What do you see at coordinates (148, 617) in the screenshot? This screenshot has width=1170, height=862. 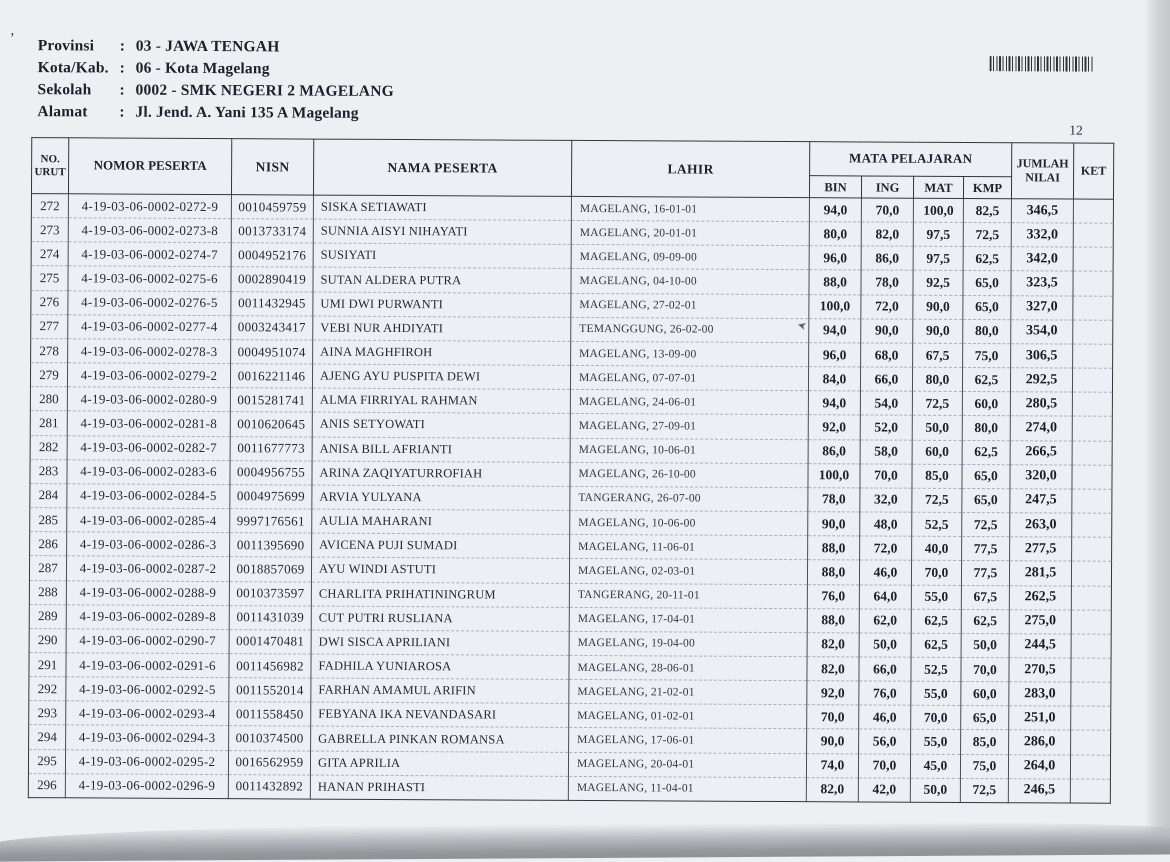 I see `cell-nomor: 4-19-03-06-0002-0289-8` at bounding box center [148, 617].